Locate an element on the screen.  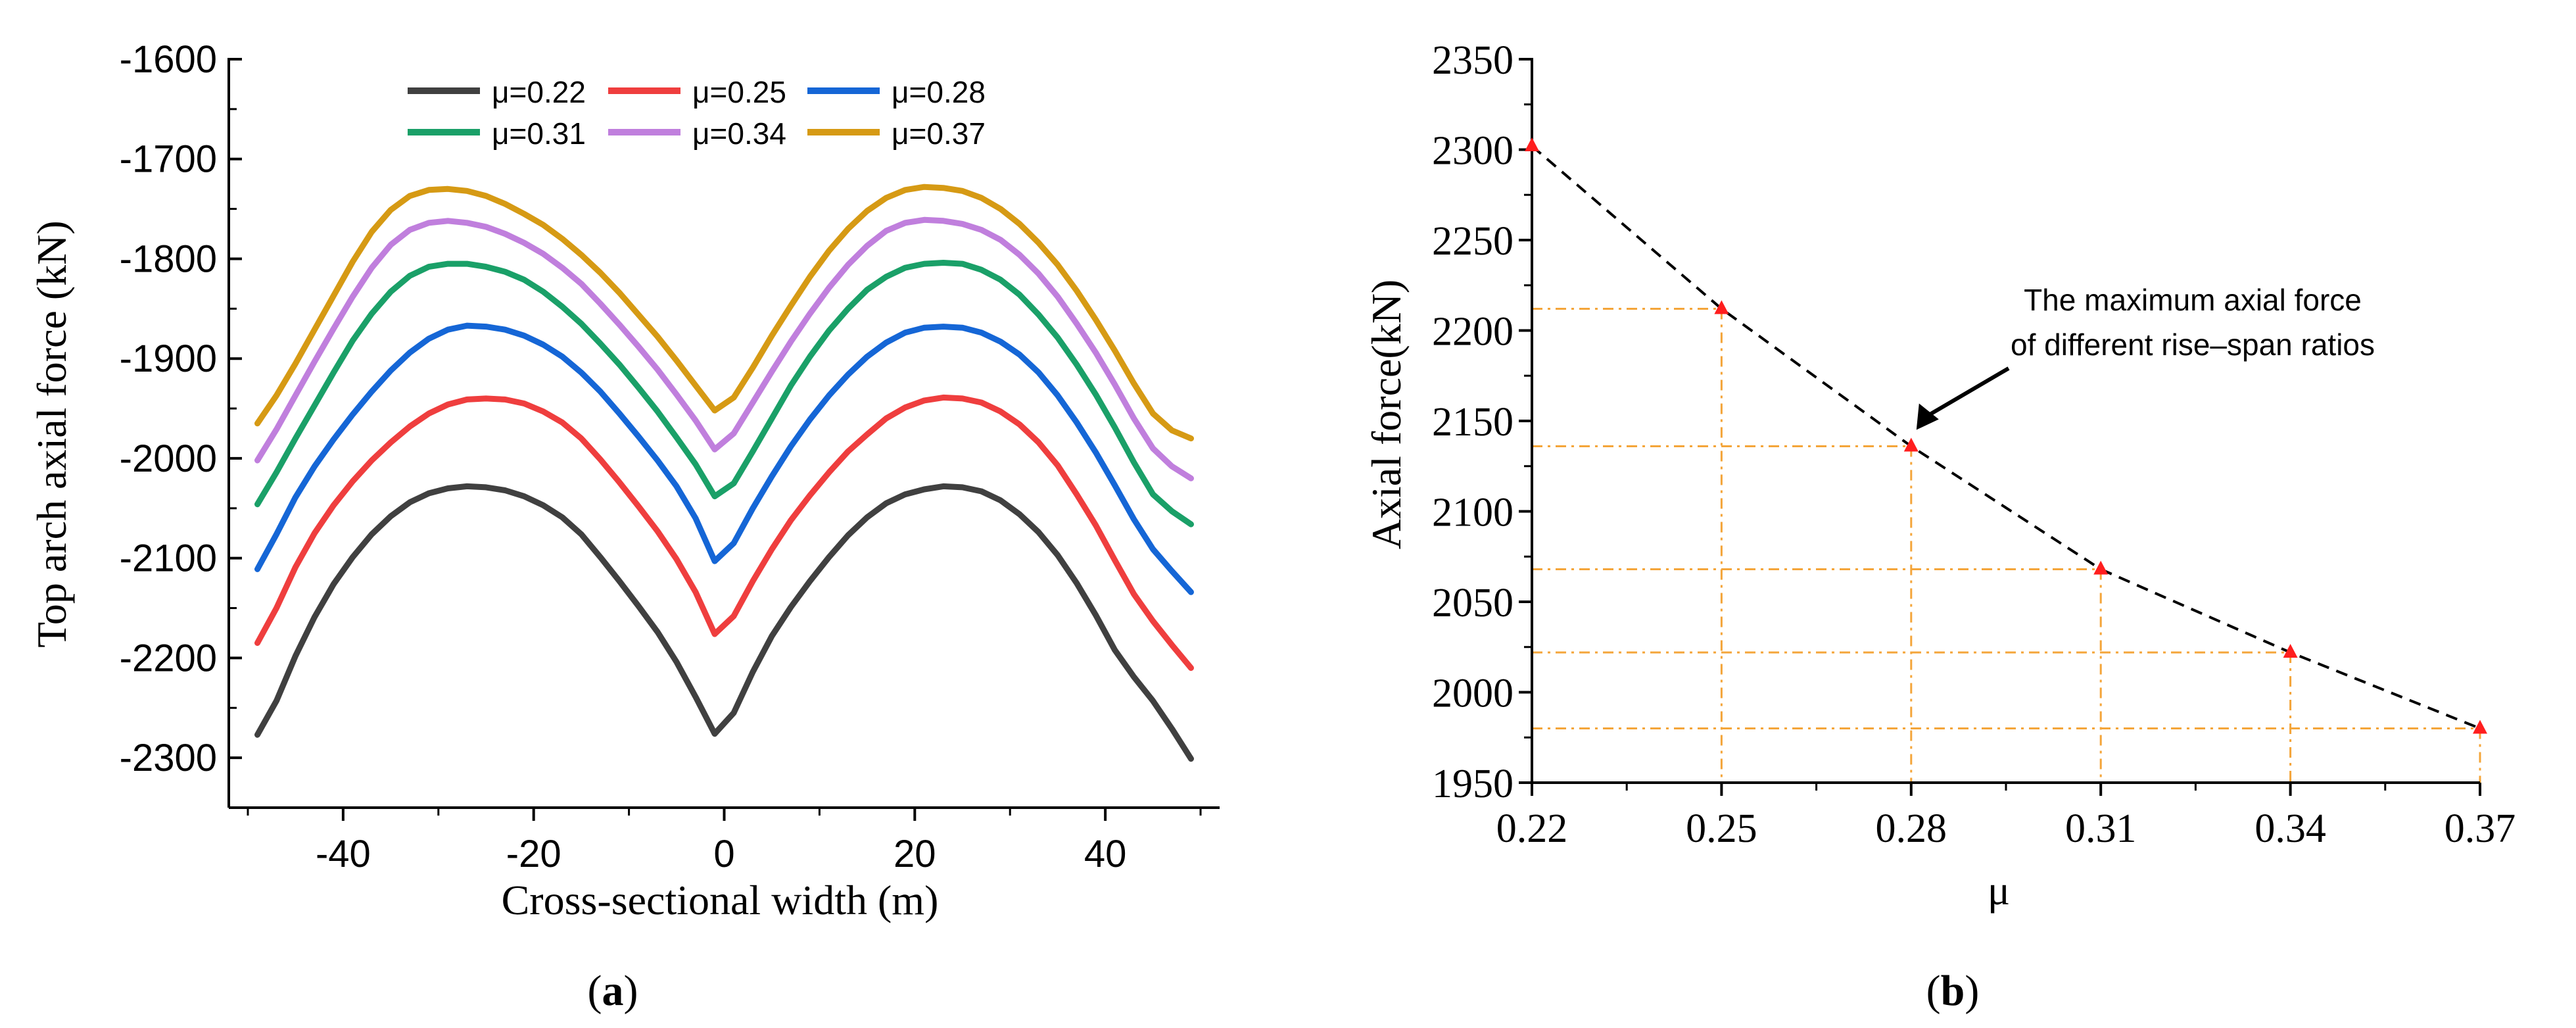
series-line-mu-0.31 is located at coordinates (724, 393).